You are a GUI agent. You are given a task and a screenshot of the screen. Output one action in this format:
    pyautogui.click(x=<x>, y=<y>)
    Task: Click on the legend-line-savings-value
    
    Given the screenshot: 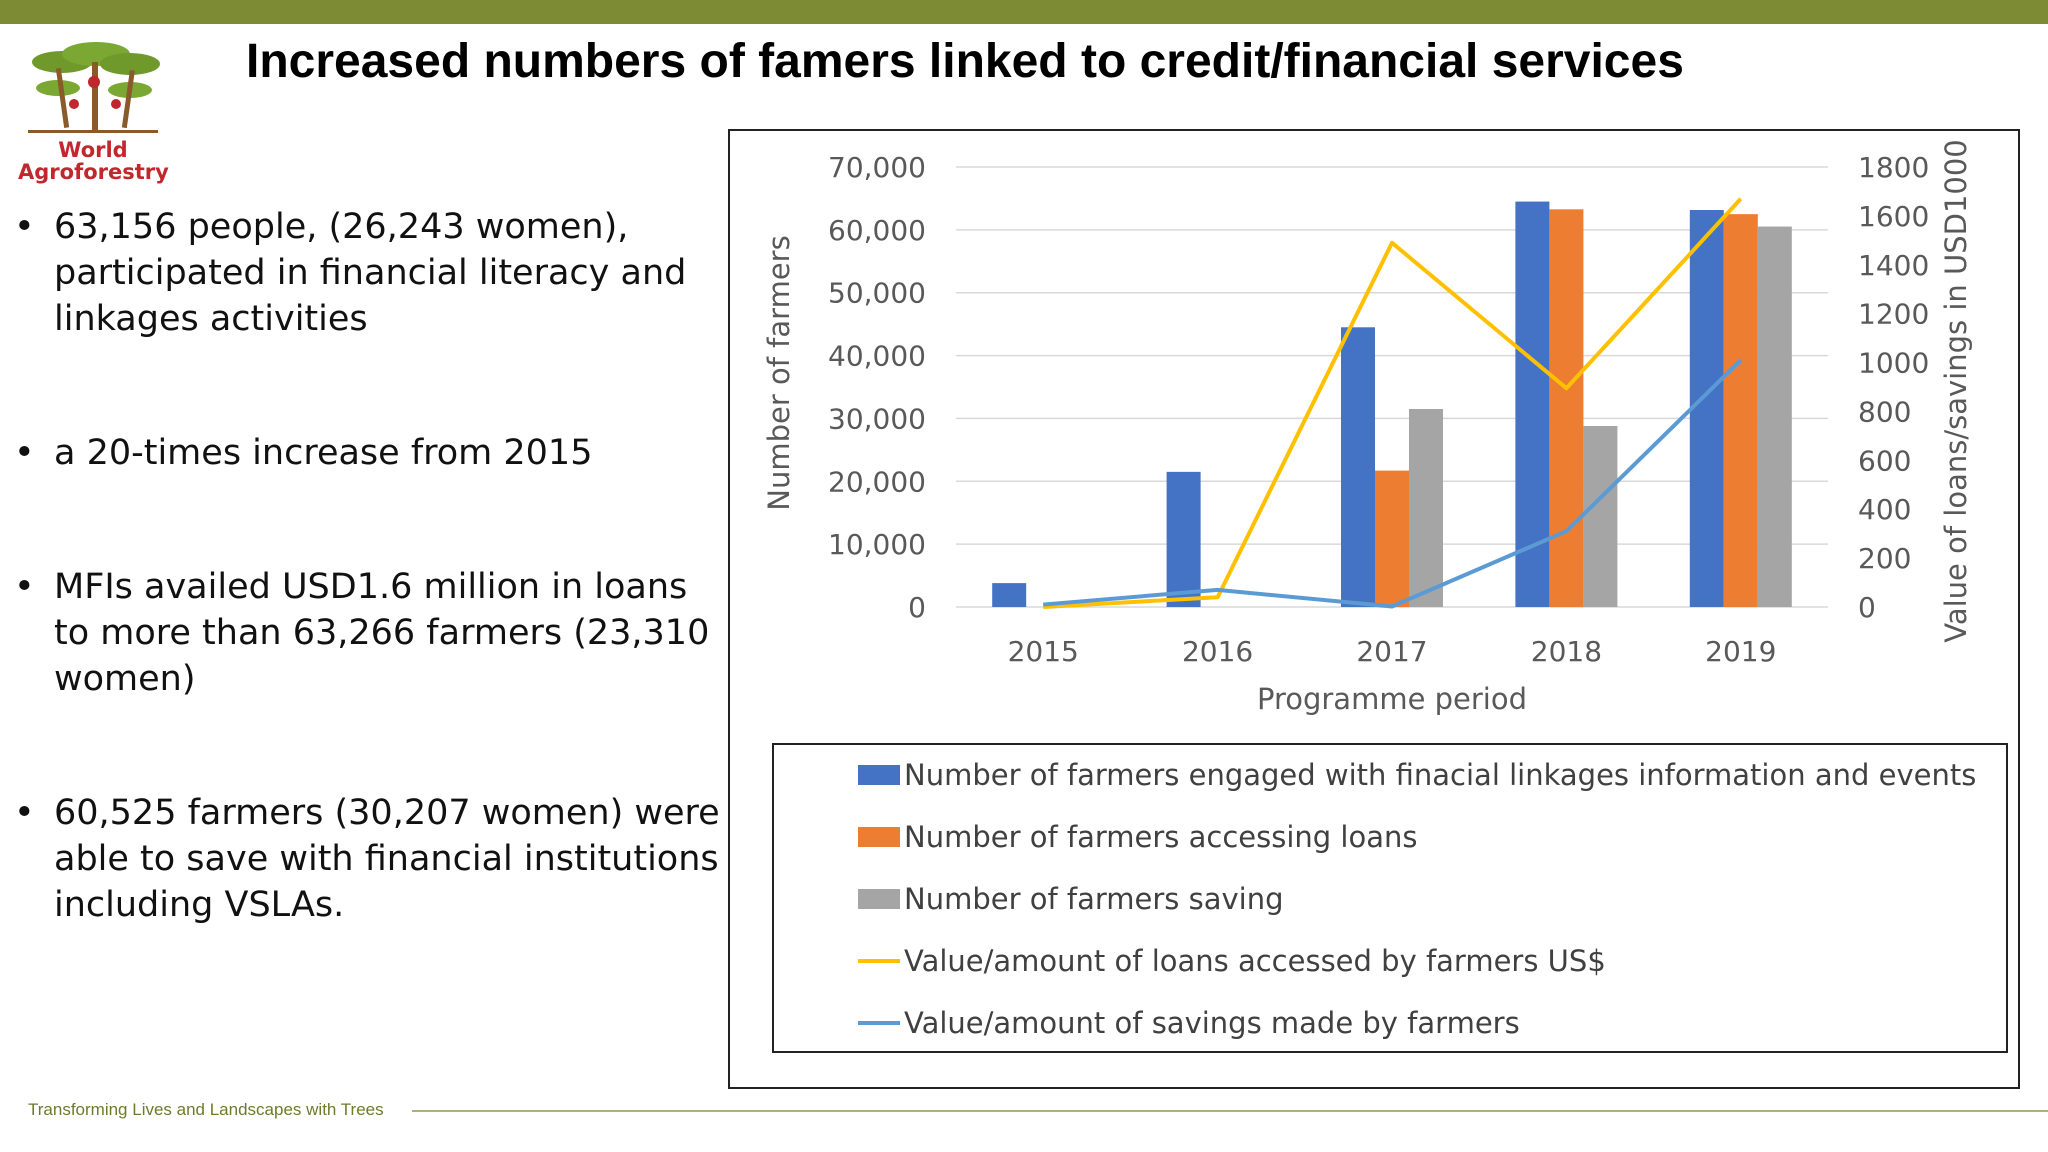 What is the action you would take?
    pyautogui.click(x=879, y=1023)
    